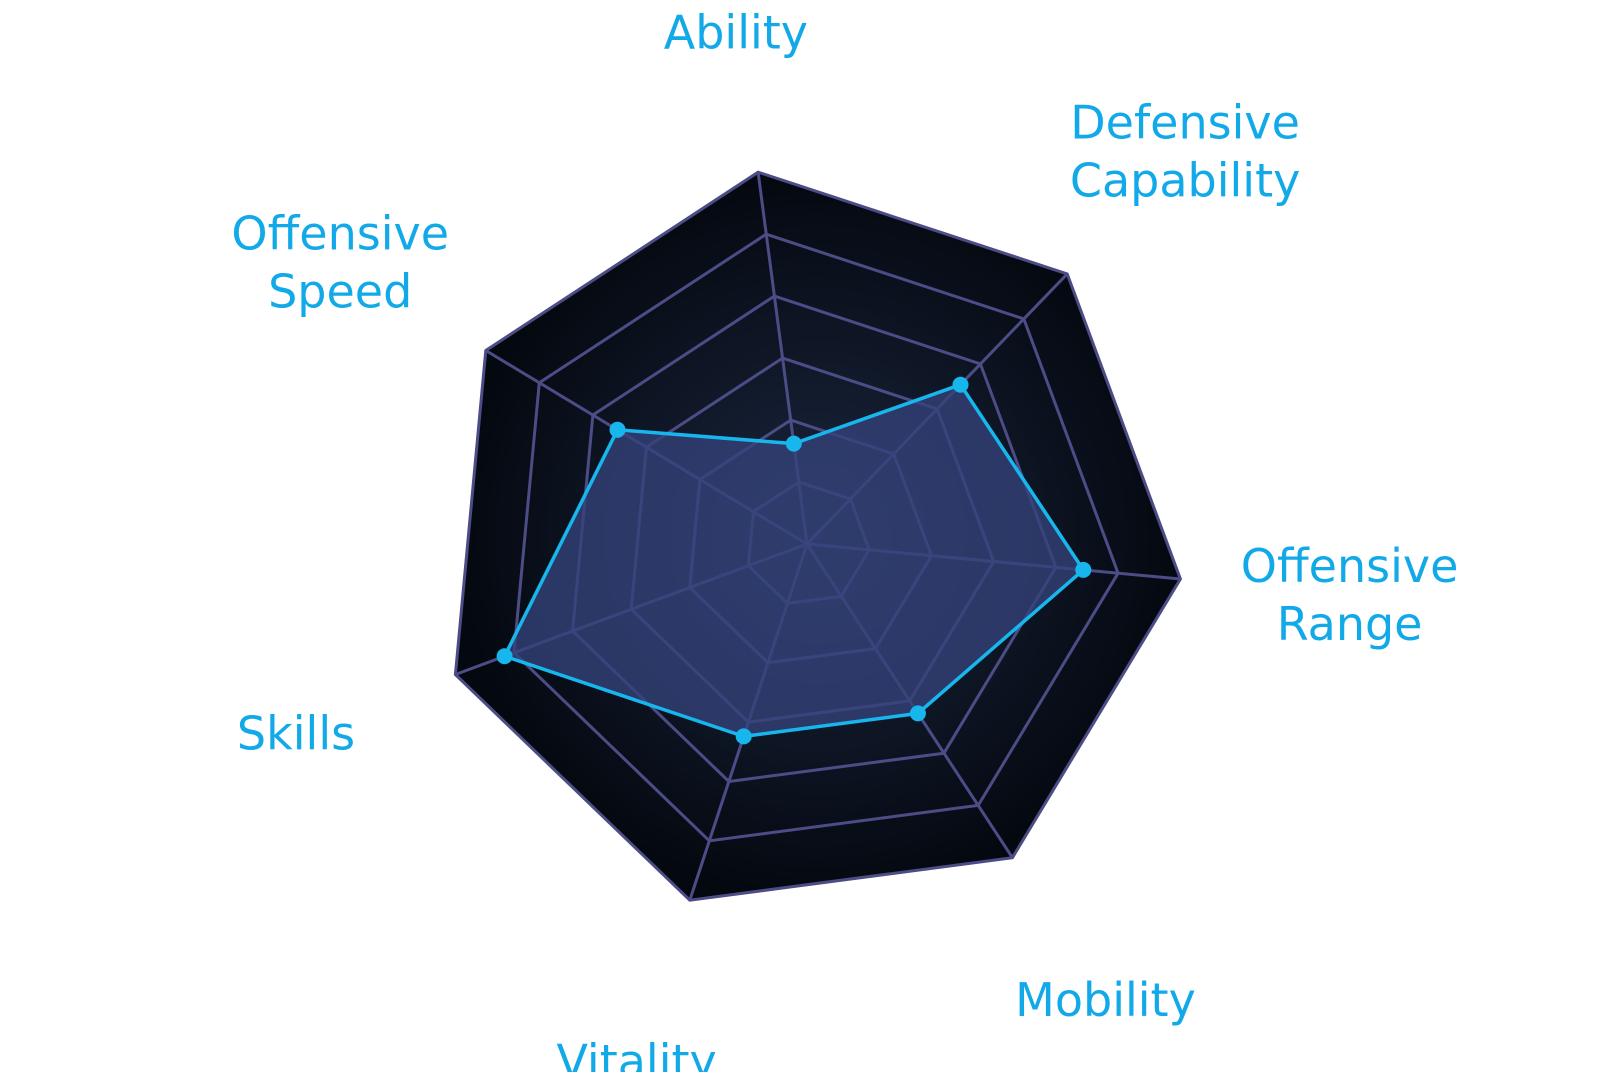 Image resolution: width=1608 pixels, height=1072 pixels. Describe the element at coordinates (736, 1) in the screenshot. I see `axis-label-1-line-1: Offensive` at that location.